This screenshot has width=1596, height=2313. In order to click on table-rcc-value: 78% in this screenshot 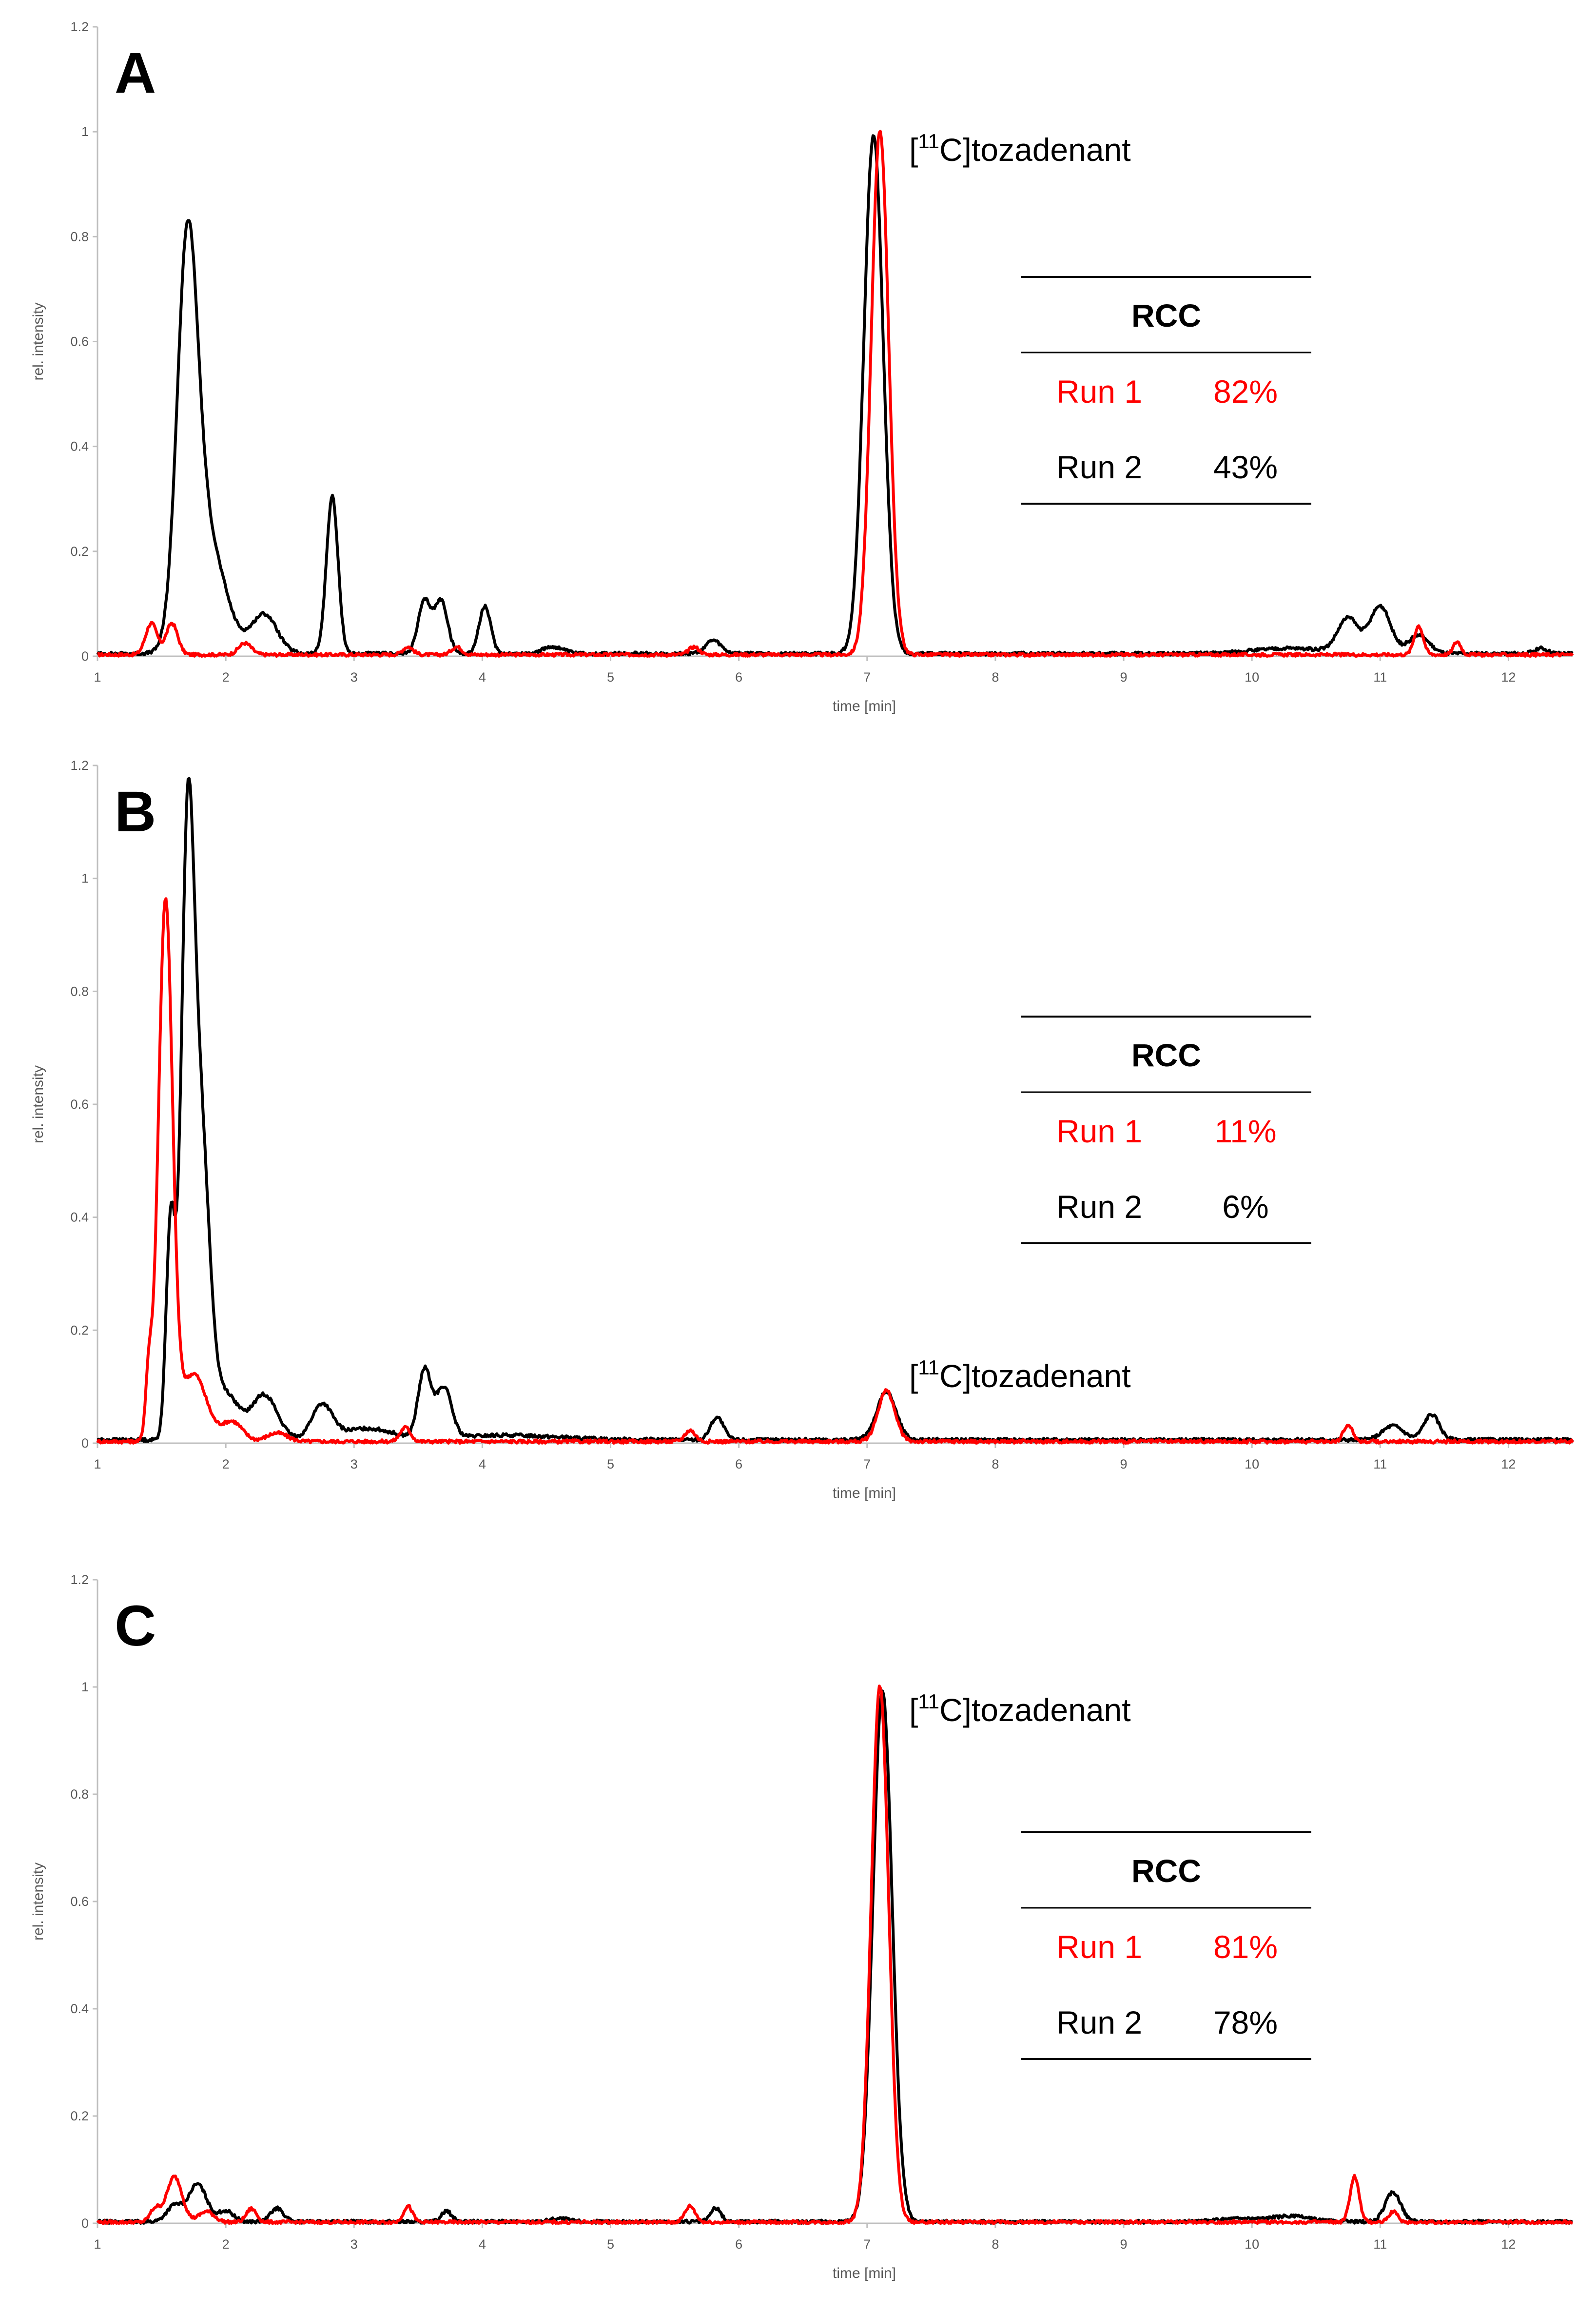, I will do `click(1245, 2022)`.